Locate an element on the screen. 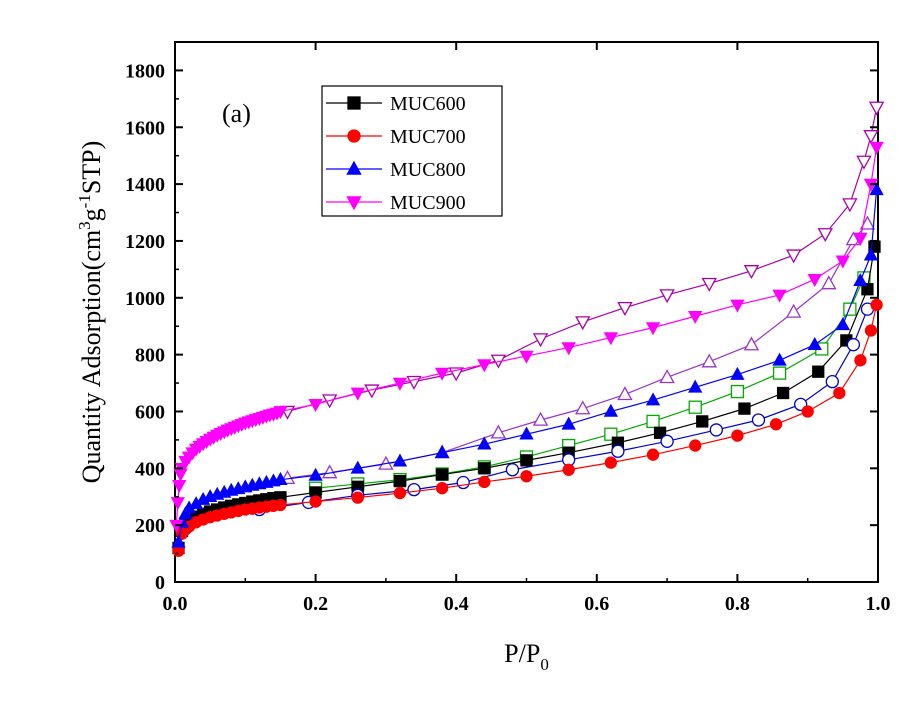  y-axis-title-part: STP) is located at coordinates (91, 167).